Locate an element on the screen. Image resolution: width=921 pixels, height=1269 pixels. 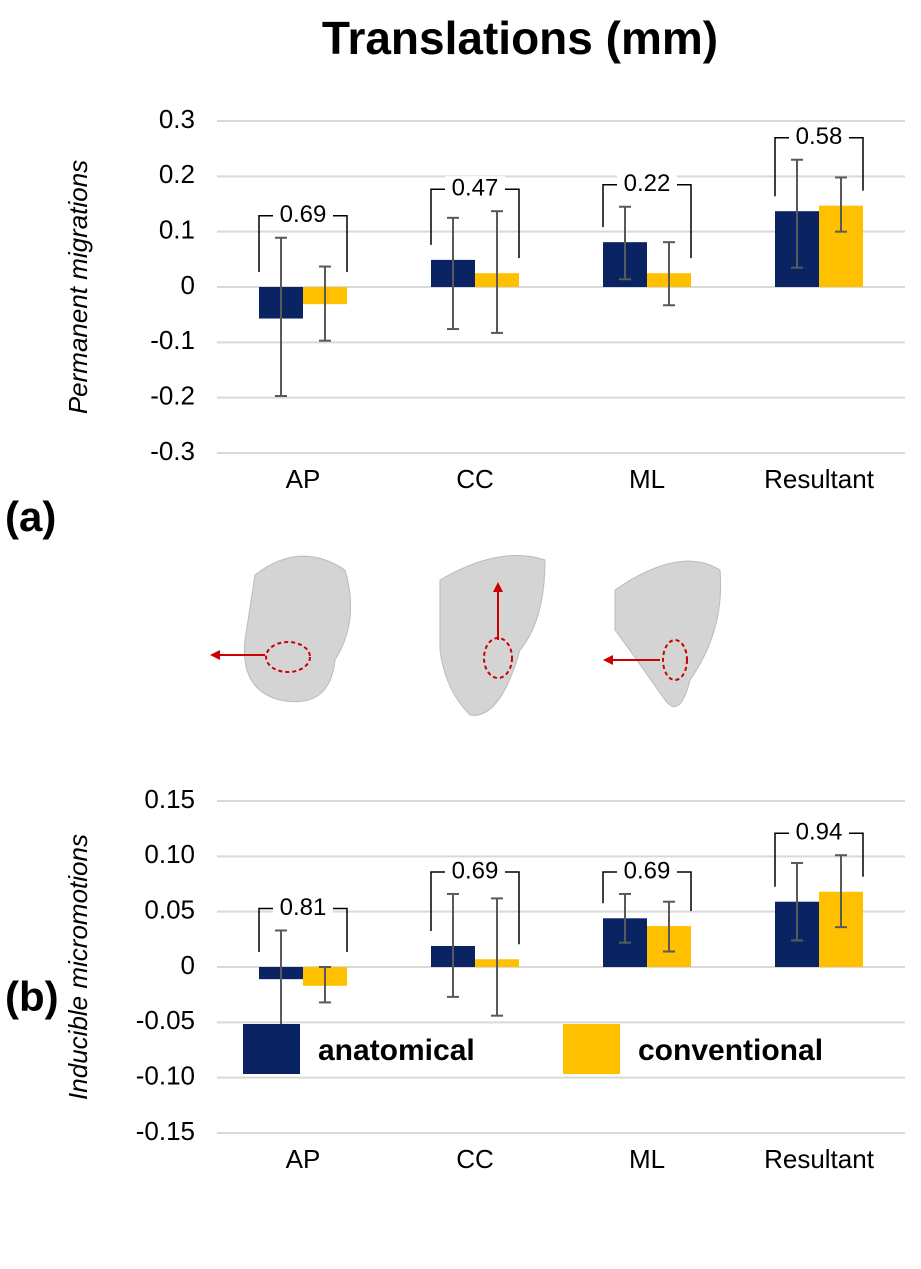
p-value: 0.22 is located at coordinates (647, 183).